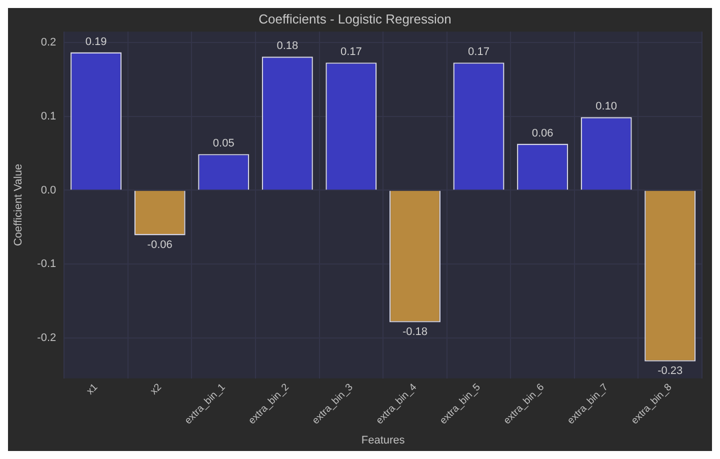 This screenshot has width=720, height=459. Describe the element at coordinates (670, 370) in the screenshot. I see `data-label: -0.23` at that location.